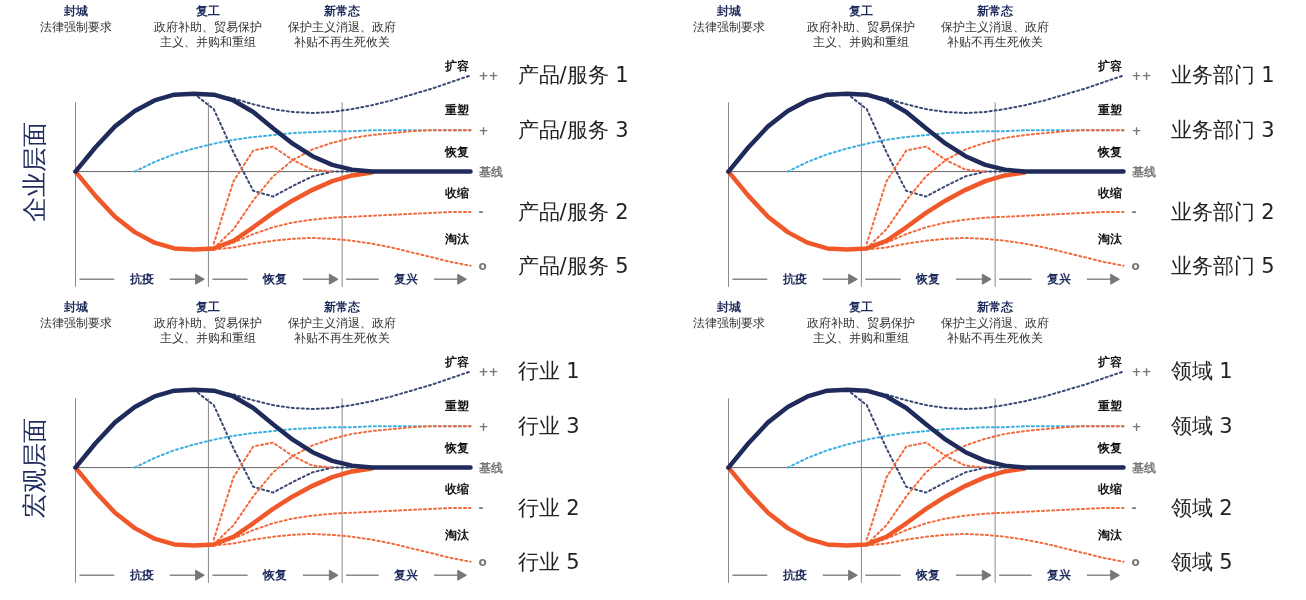 Image resolution: width=1306 pixels, height=600 pixels. What do you see at coordinates (548, 507) in the screenshot?
I see `text: 行业 2` at bounding box center [548, 507].